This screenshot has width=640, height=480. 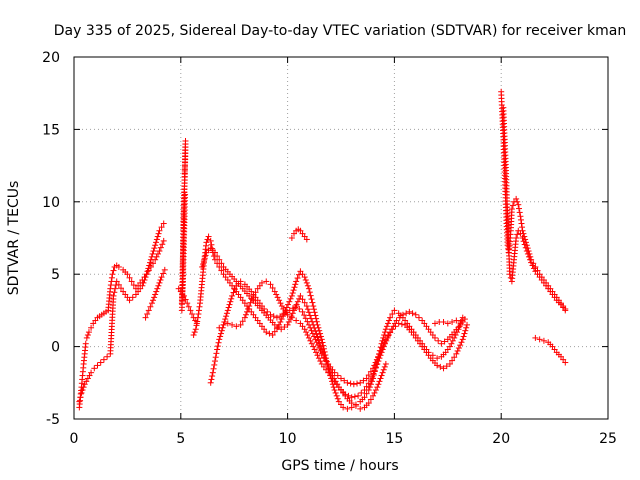 What do you see at coordinates (608, 439) in the screenshot?
I see `x-tick-label: 25` at bounding box center [608, 439].